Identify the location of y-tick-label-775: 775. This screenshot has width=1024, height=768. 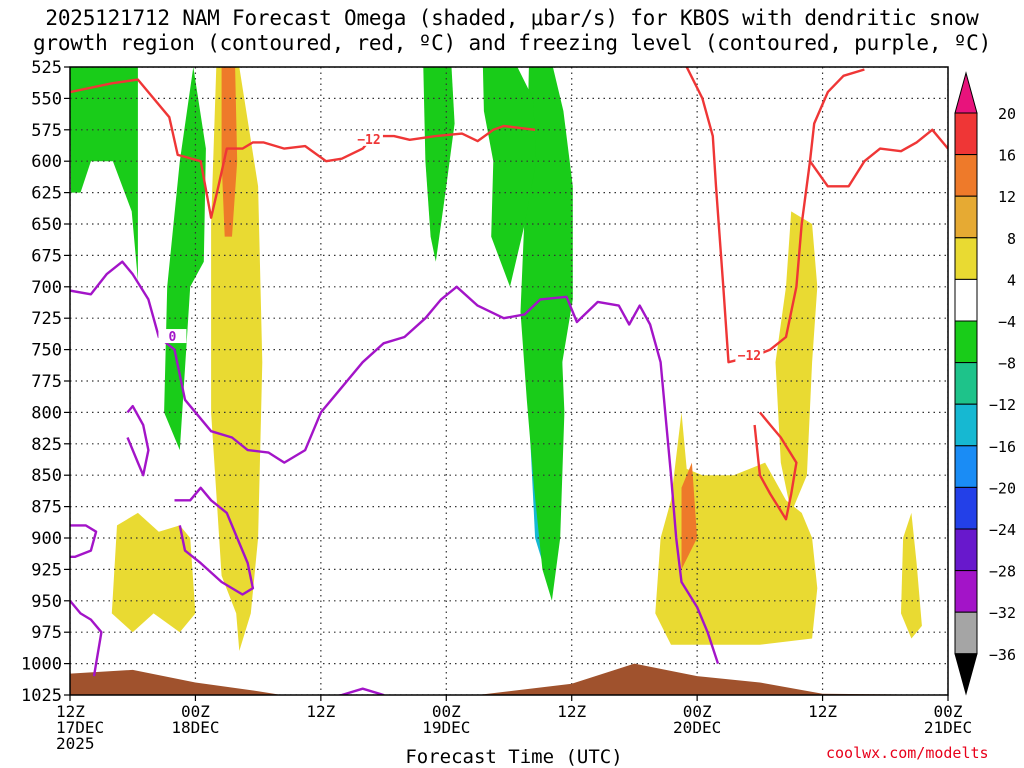
(46, 382).